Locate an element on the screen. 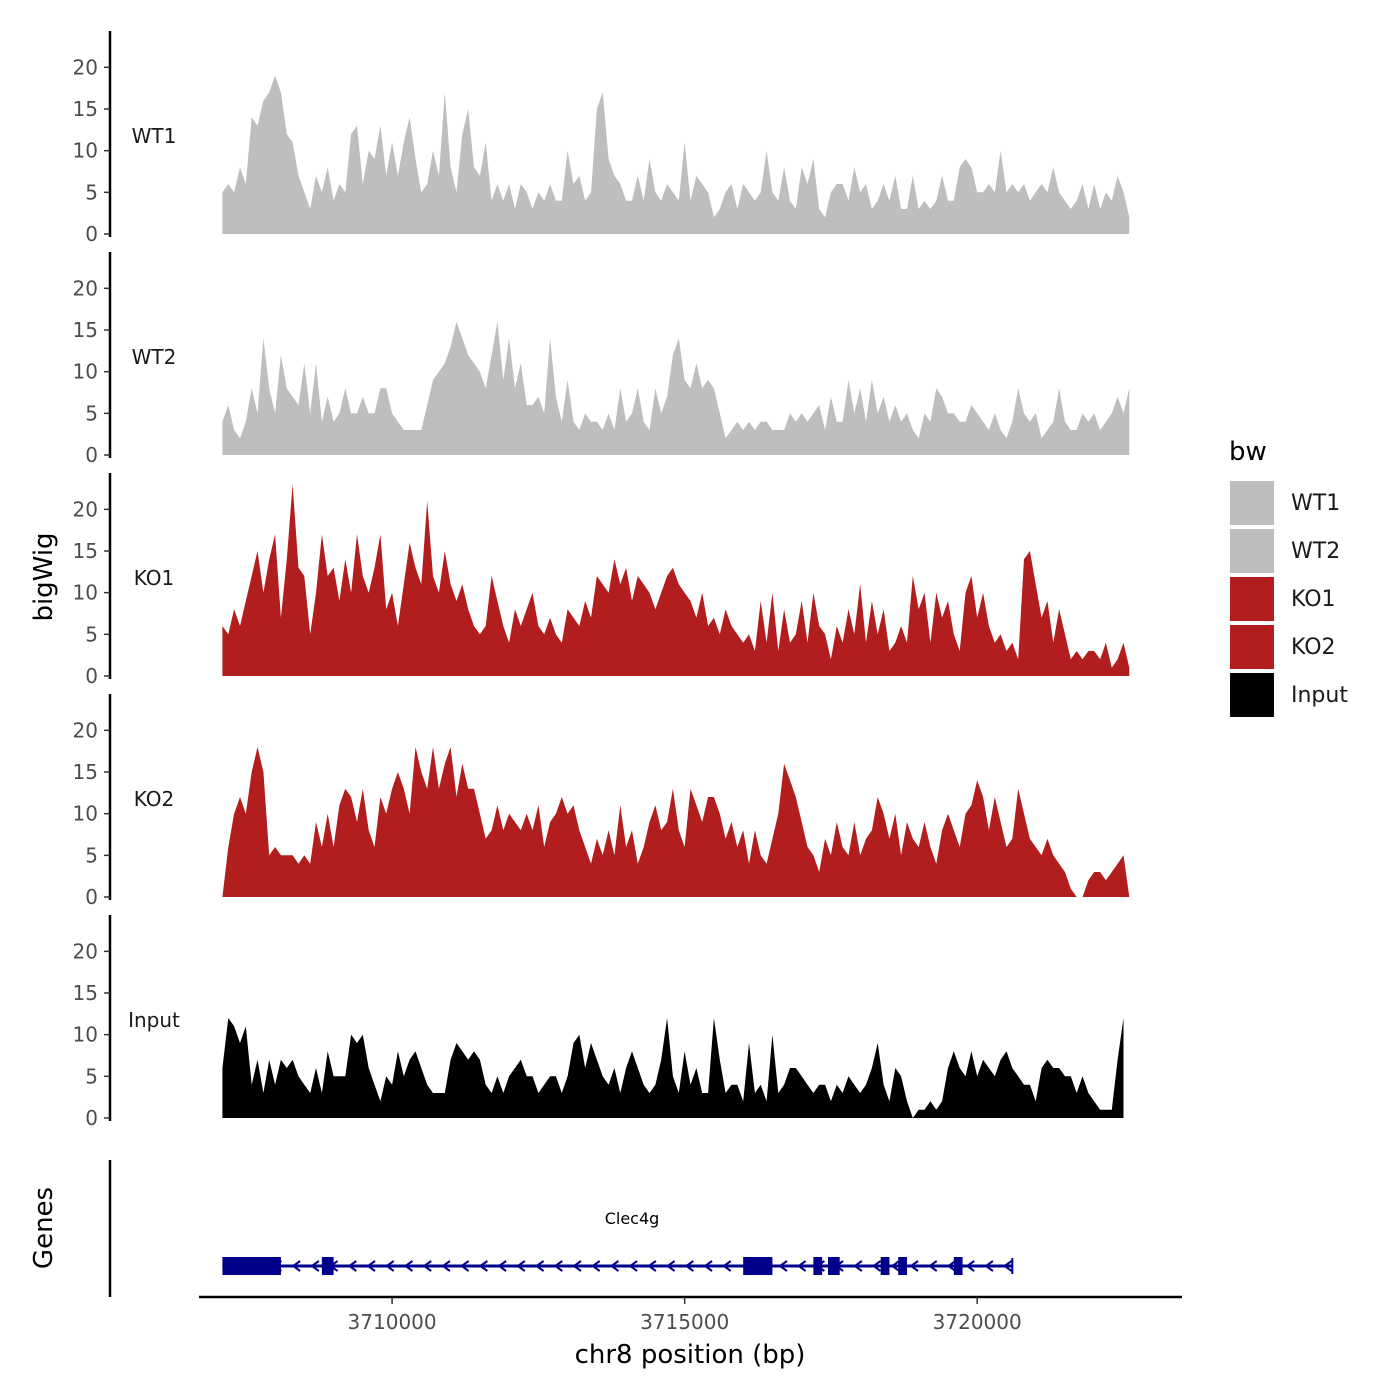  track-wt2: 0 5 10 15 20 WT2 is located at coordinates (601, 359).